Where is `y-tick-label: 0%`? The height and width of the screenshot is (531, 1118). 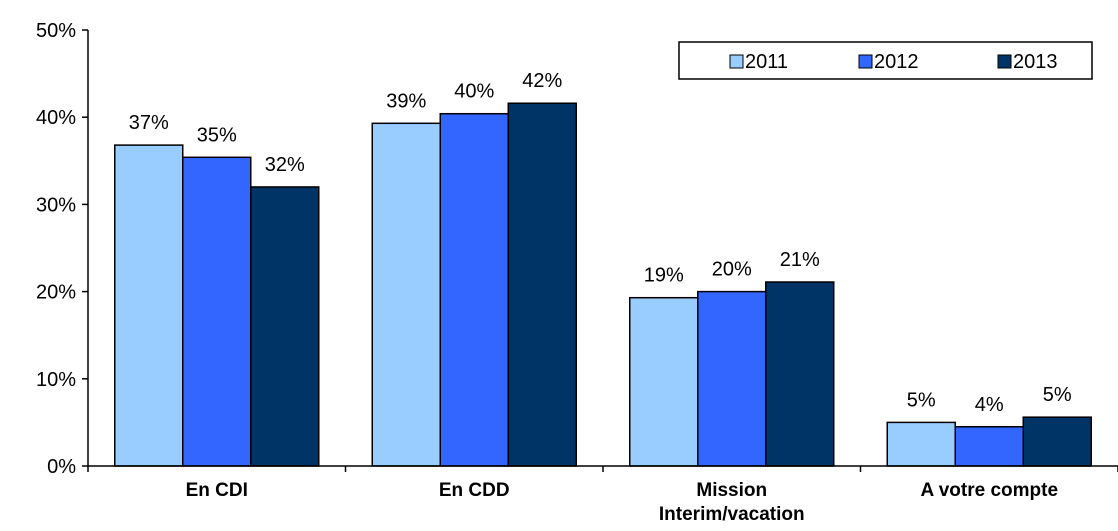
y-tick-label: 0% is located at coordinates (61, 467).